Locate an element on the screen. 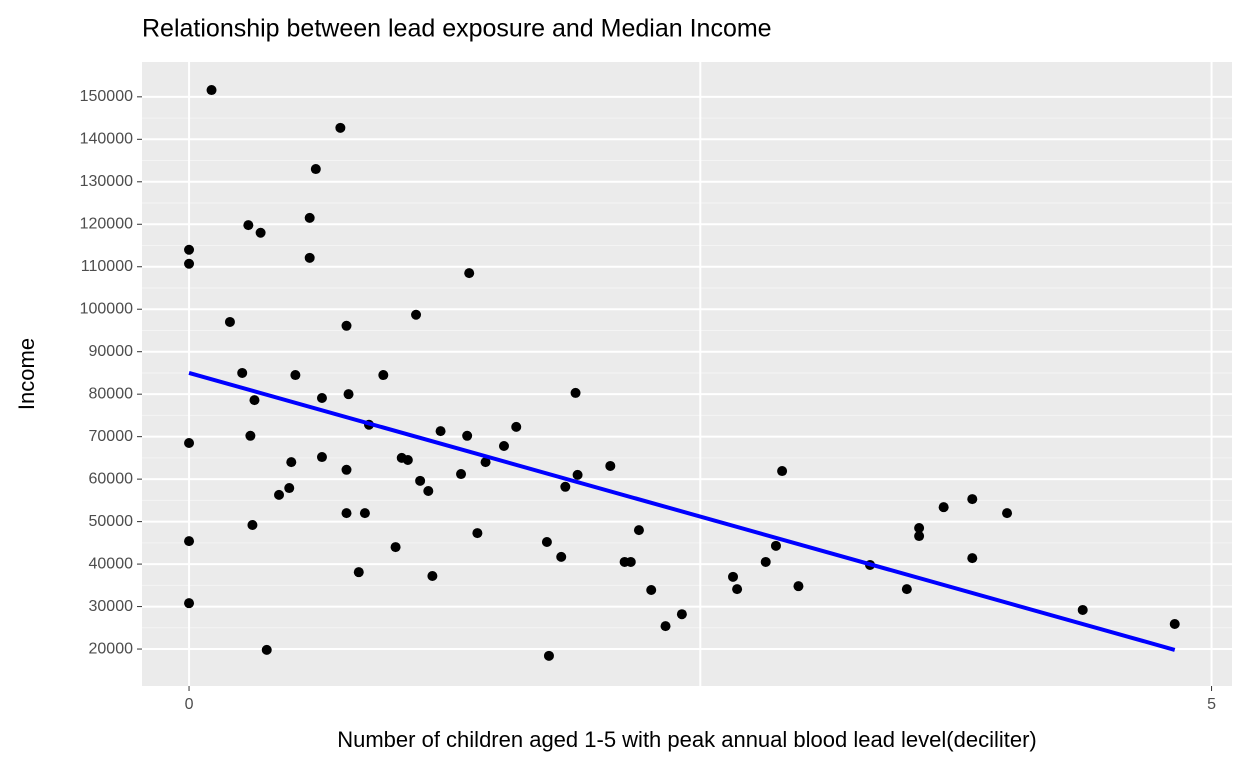 The width and height of the screenshot is (1248, 768). y-tick-label: 100000 is located at coordinates (106, 308).